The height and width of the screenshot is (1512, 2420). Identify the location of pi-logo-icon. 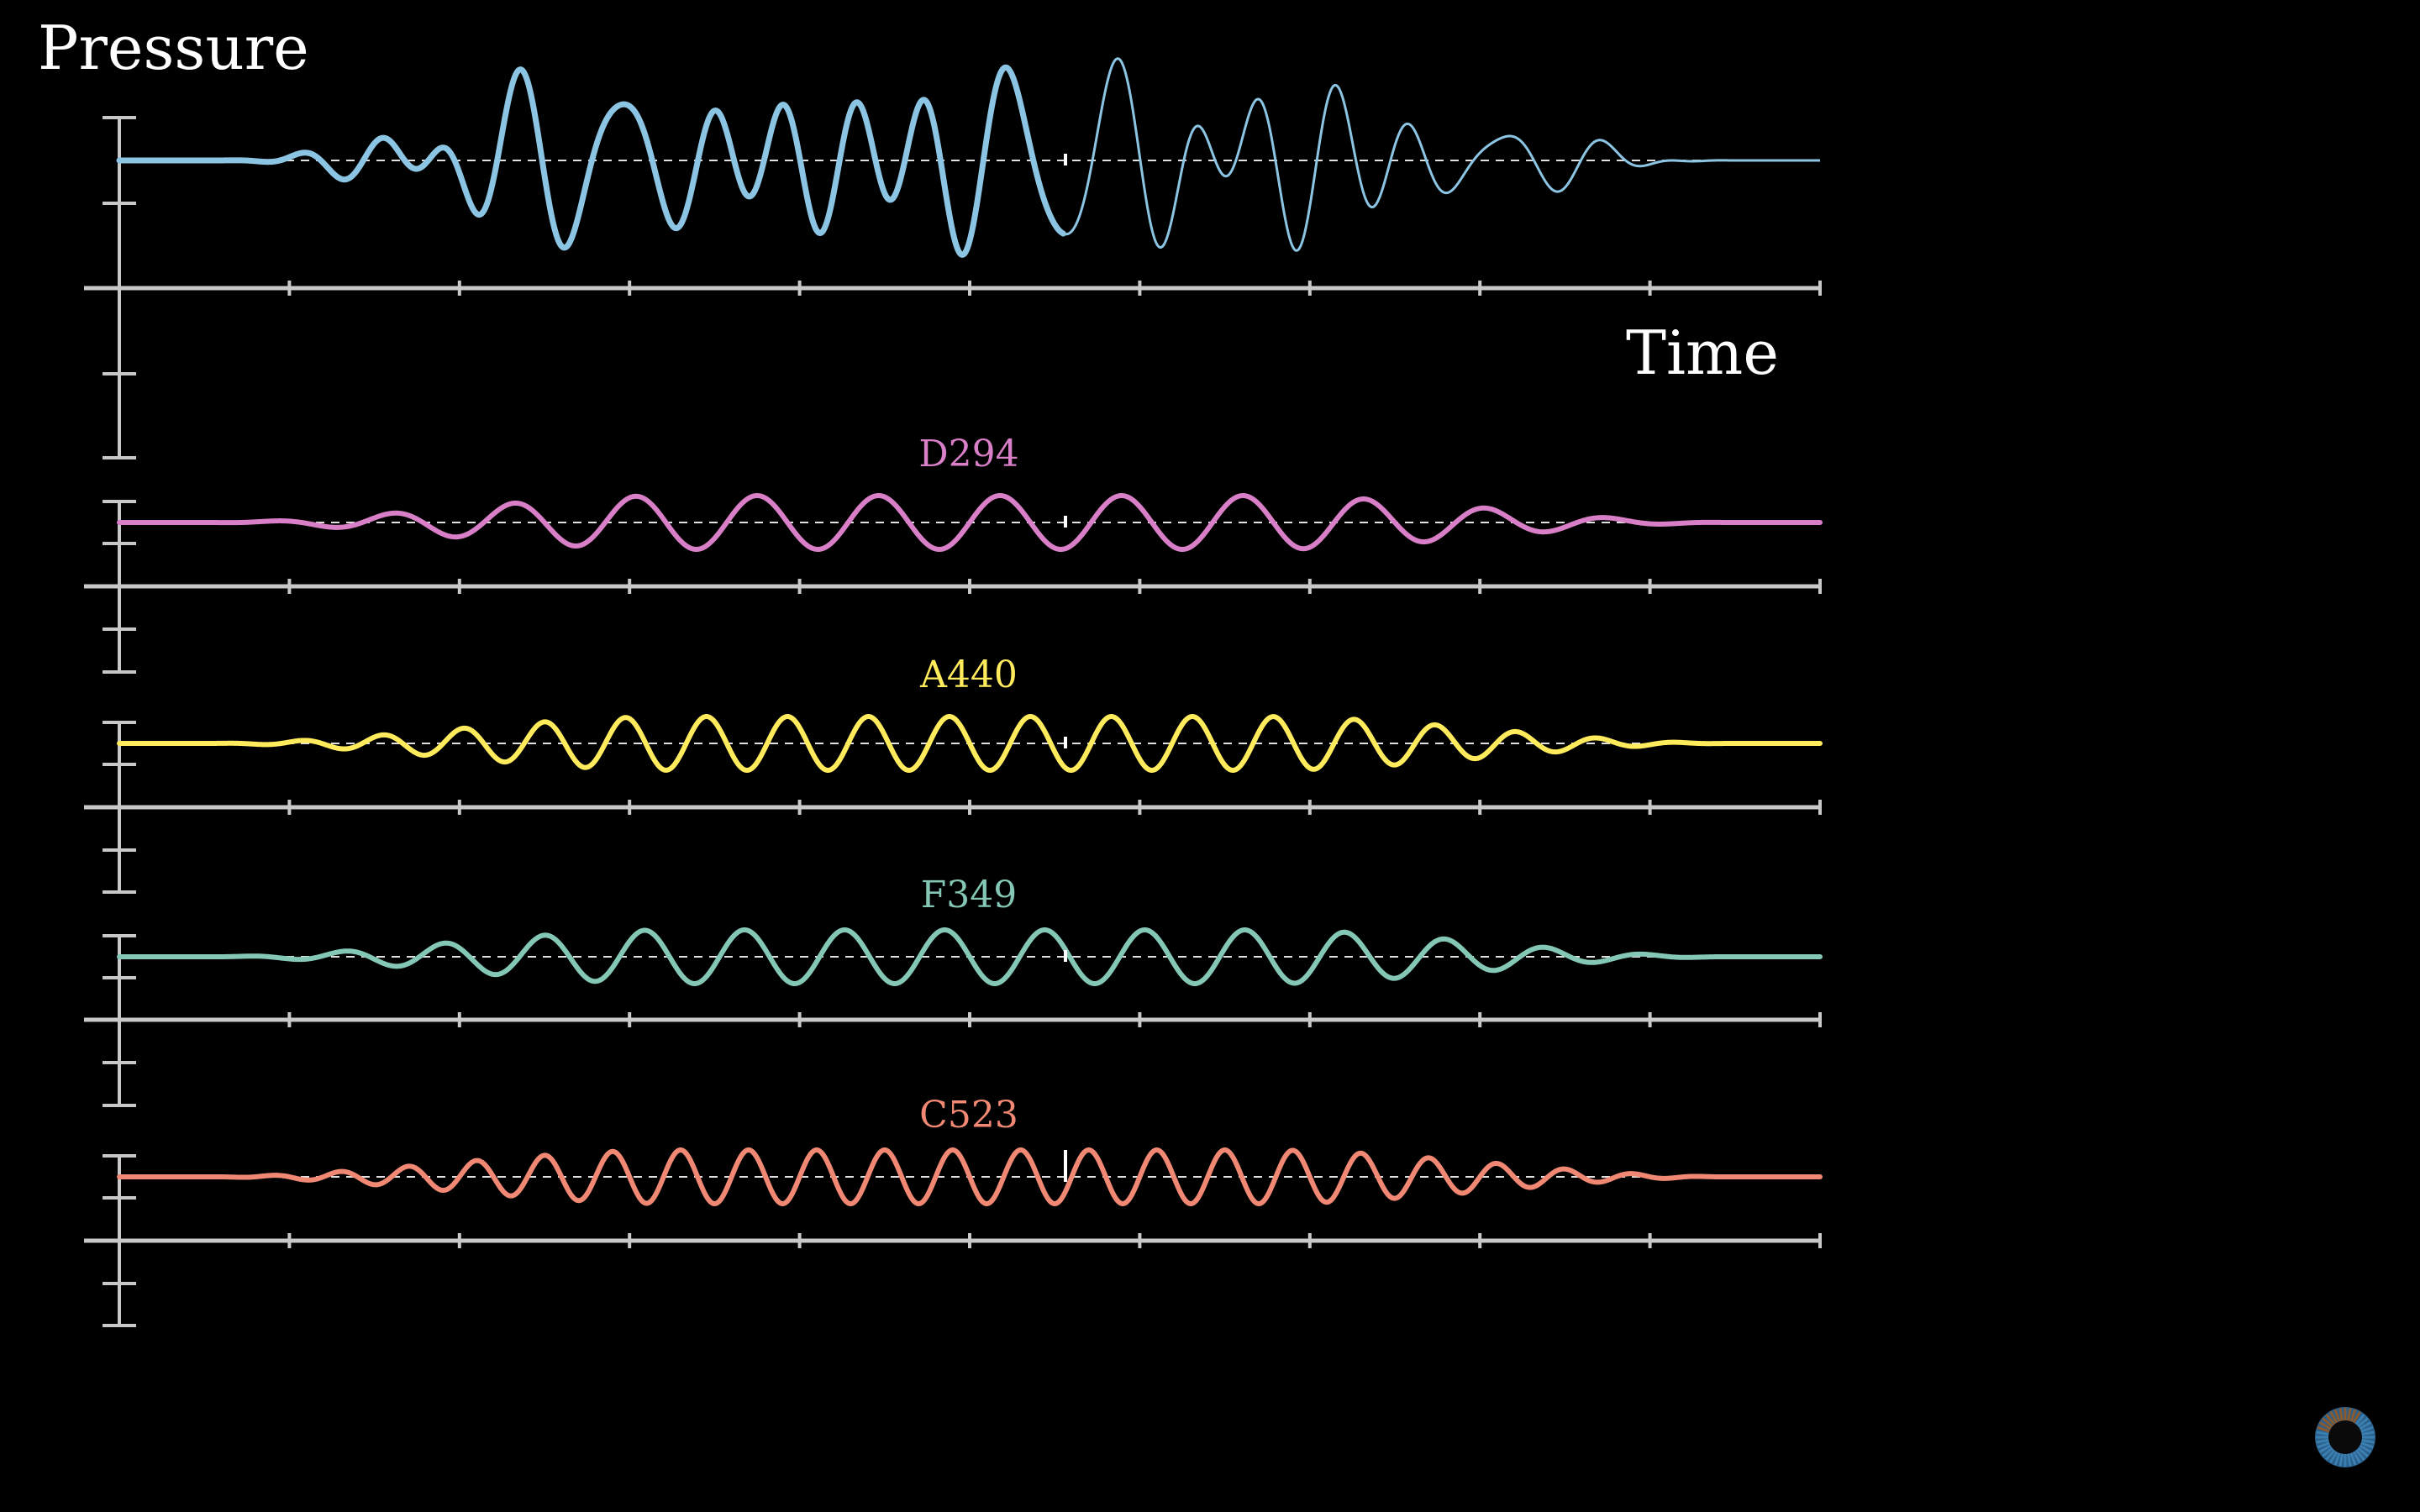
(2345, 1437).